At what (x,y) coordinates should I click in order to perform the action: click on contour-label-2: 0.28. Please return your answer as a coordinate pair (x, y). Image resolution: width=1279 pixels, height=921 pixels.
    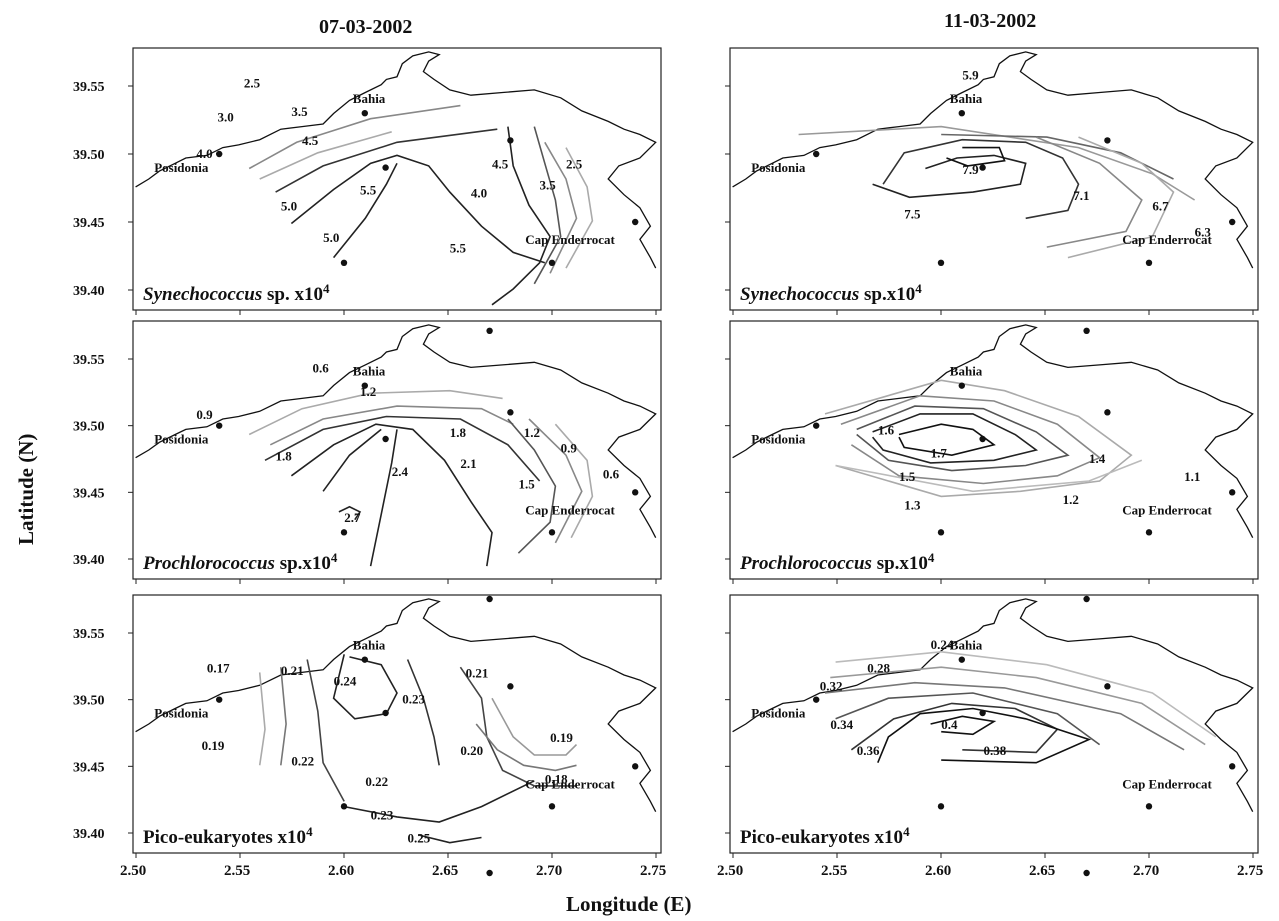
    Looking at the image, I should click on (878, 667).